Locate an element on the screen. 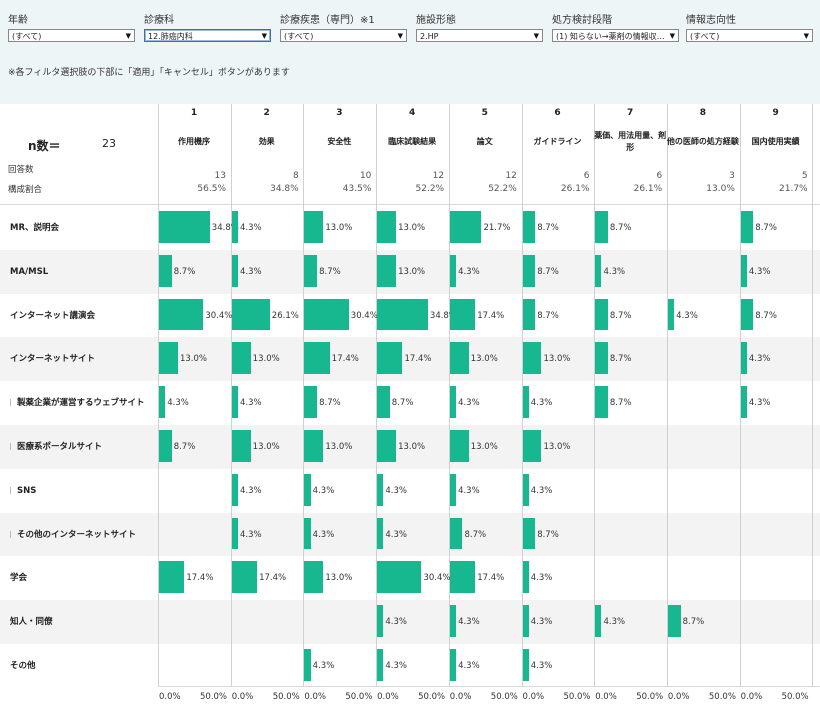  row-label-text: その他 is located at coordinates (23, 665).